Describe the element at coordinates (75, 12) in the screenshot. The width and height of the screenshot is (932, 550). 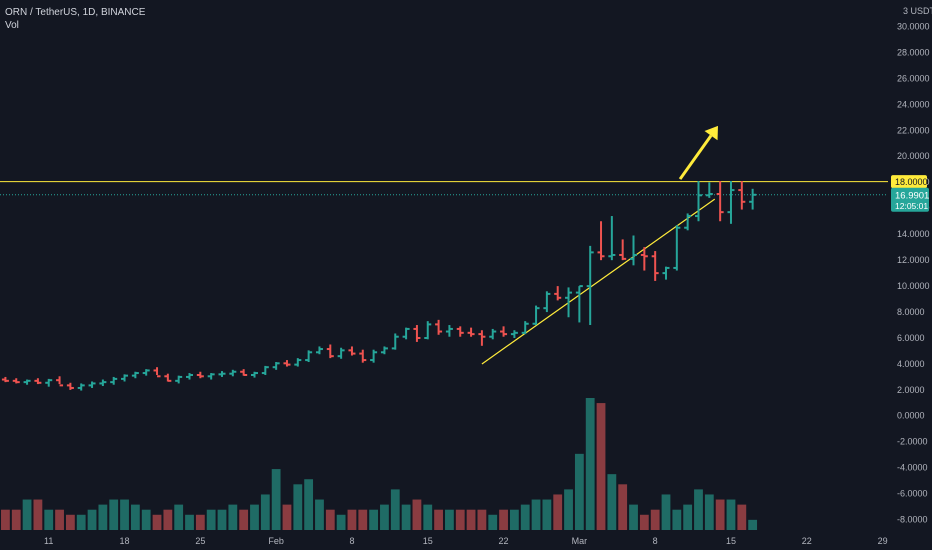
I see `symbol-title: ORN / TetherUS, 1D, BINANCE` at that location.